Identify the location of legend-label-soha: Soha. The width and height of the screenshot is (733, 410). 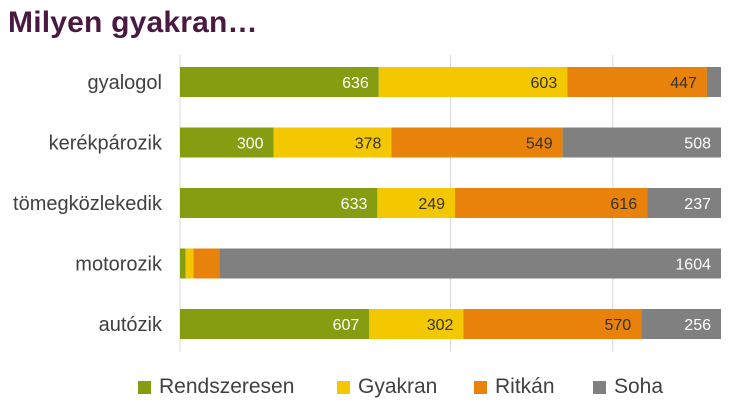
(638, 386).